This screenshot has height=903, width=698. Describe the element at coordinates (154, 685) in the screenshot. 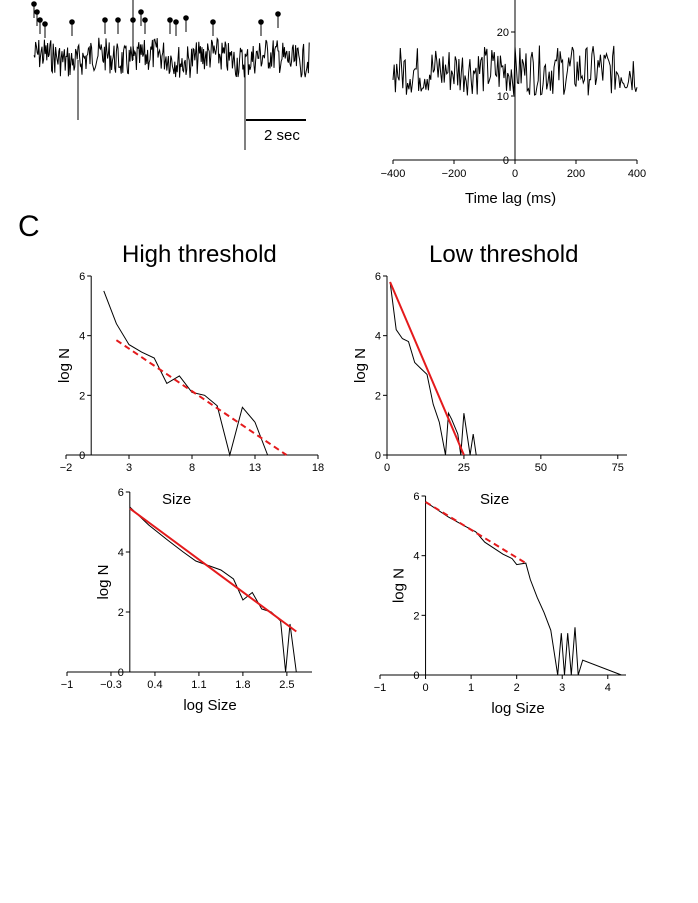

I see `loglog-high-x-tick-label: 0.4` at that location.